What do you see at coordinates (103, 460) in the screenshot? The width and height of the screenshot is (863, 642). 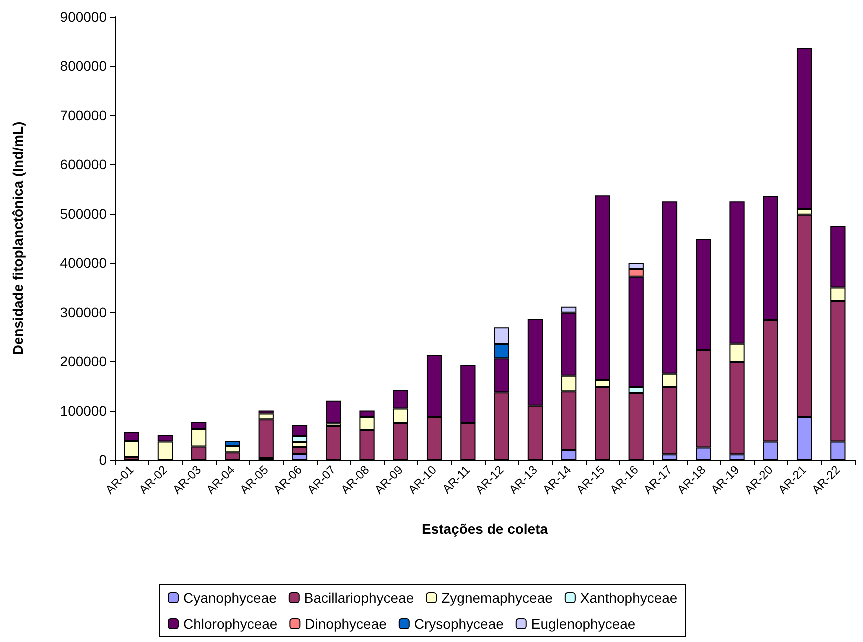 I see `y-tick-label: 0` at bounding box center [103, 460].